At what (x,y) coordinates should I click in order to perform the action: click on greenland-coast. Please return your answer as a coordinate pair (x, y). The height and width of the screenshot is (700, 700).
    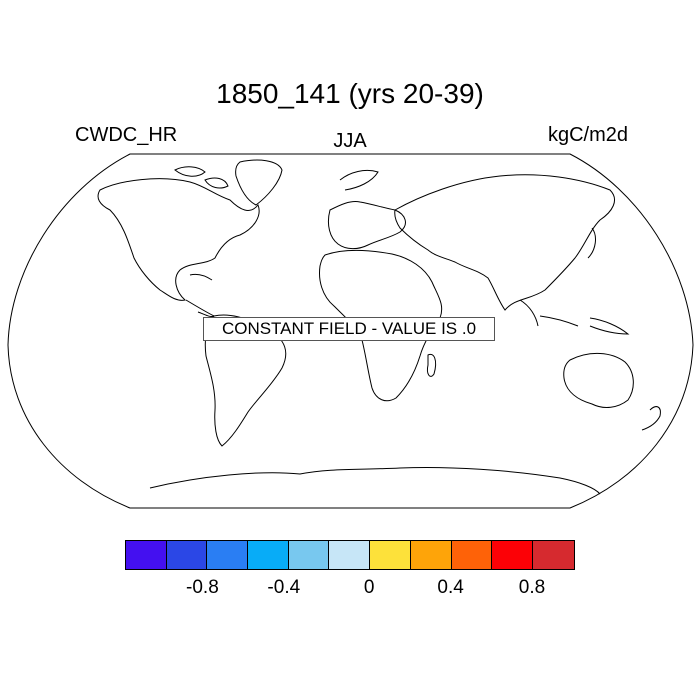
    Looking at the image, I should click on (259, 182).